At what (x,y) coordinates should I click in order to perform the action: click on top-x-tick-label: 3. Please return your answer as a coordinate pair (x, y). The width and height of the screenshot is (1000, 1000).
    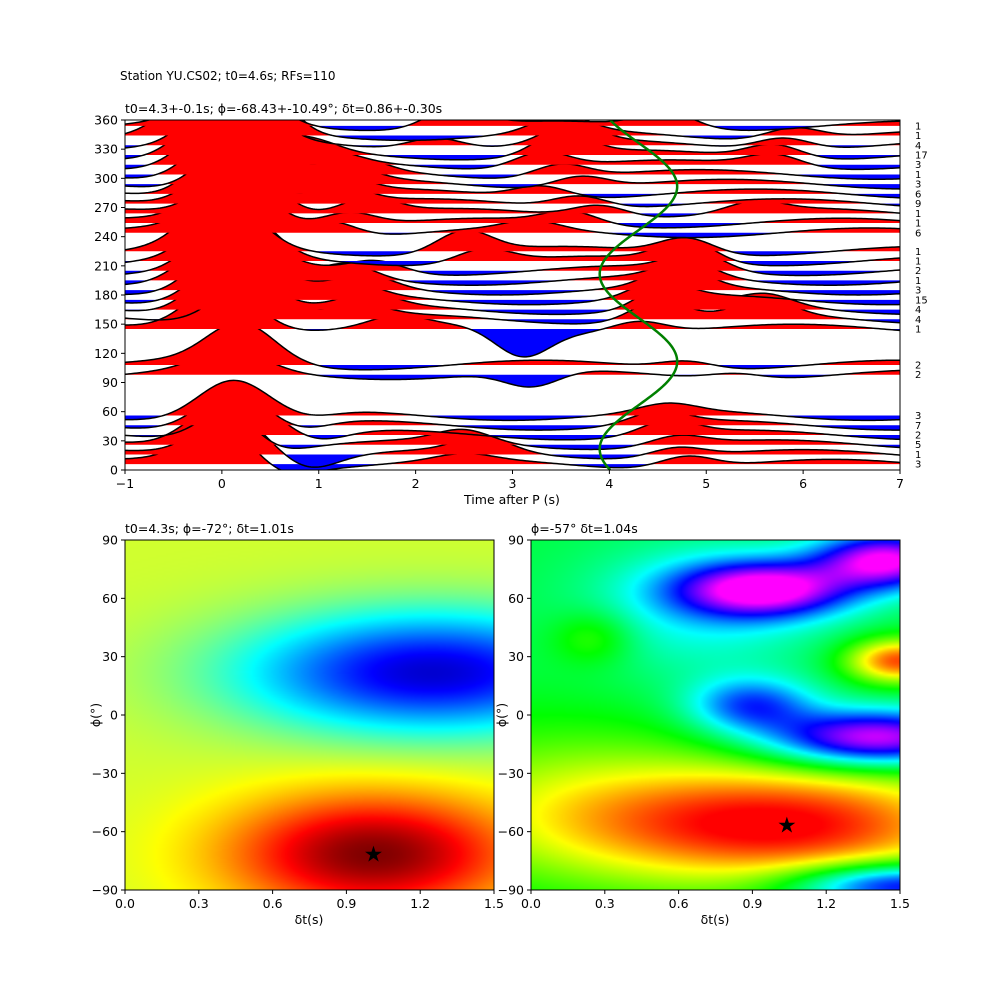
    Looking at the image, I should click on (513, 483).